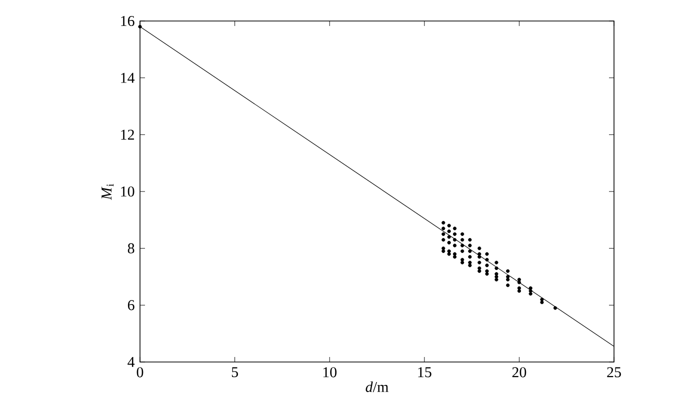 This screenshot has height=418, width=700. Describe the element at coordinates (377, 387) in the screenshot. I see `x-axis-title: d/m` at that location.